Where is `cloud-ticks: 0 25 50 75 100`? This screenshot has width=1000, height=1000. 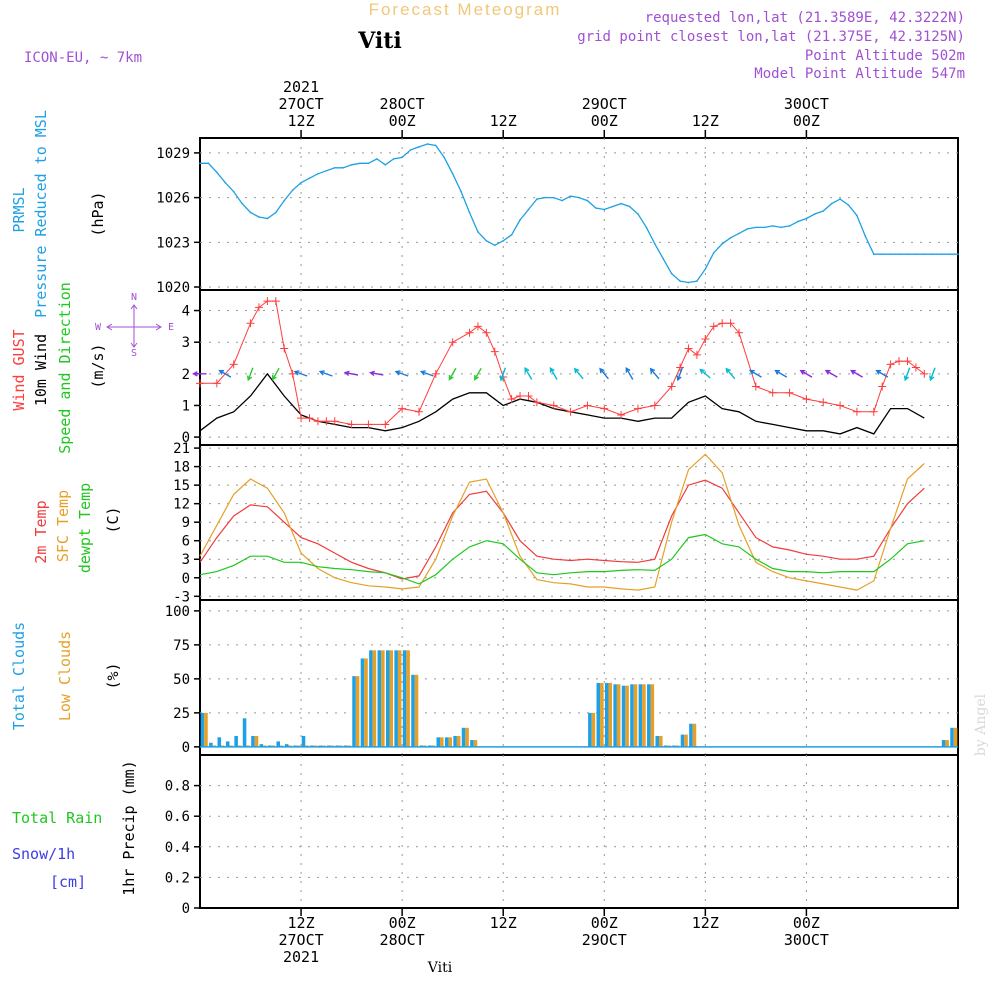
cloud-ticks: 0 25 50 75 100 is located at coordinates (182, 680).